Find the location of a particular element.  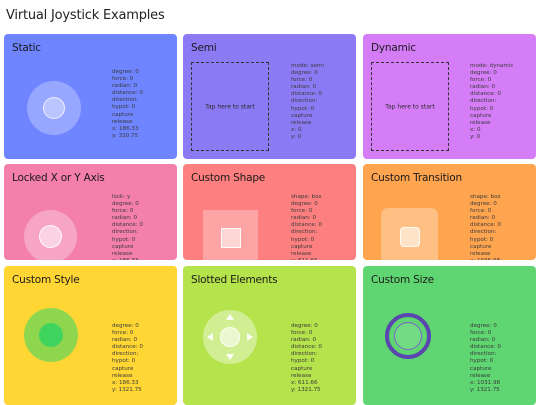

card-title: Custom Size is located at coordinates (402, 280).